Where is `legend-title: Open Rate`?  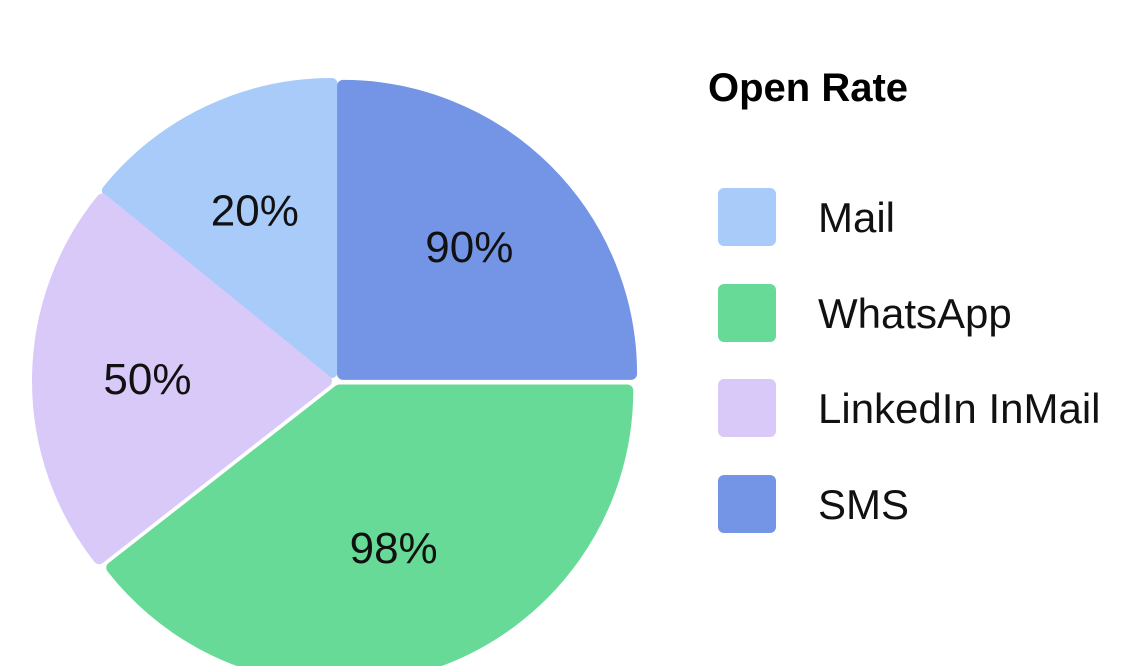
legend-title: Open Rate is located at coordinates (808, 88).